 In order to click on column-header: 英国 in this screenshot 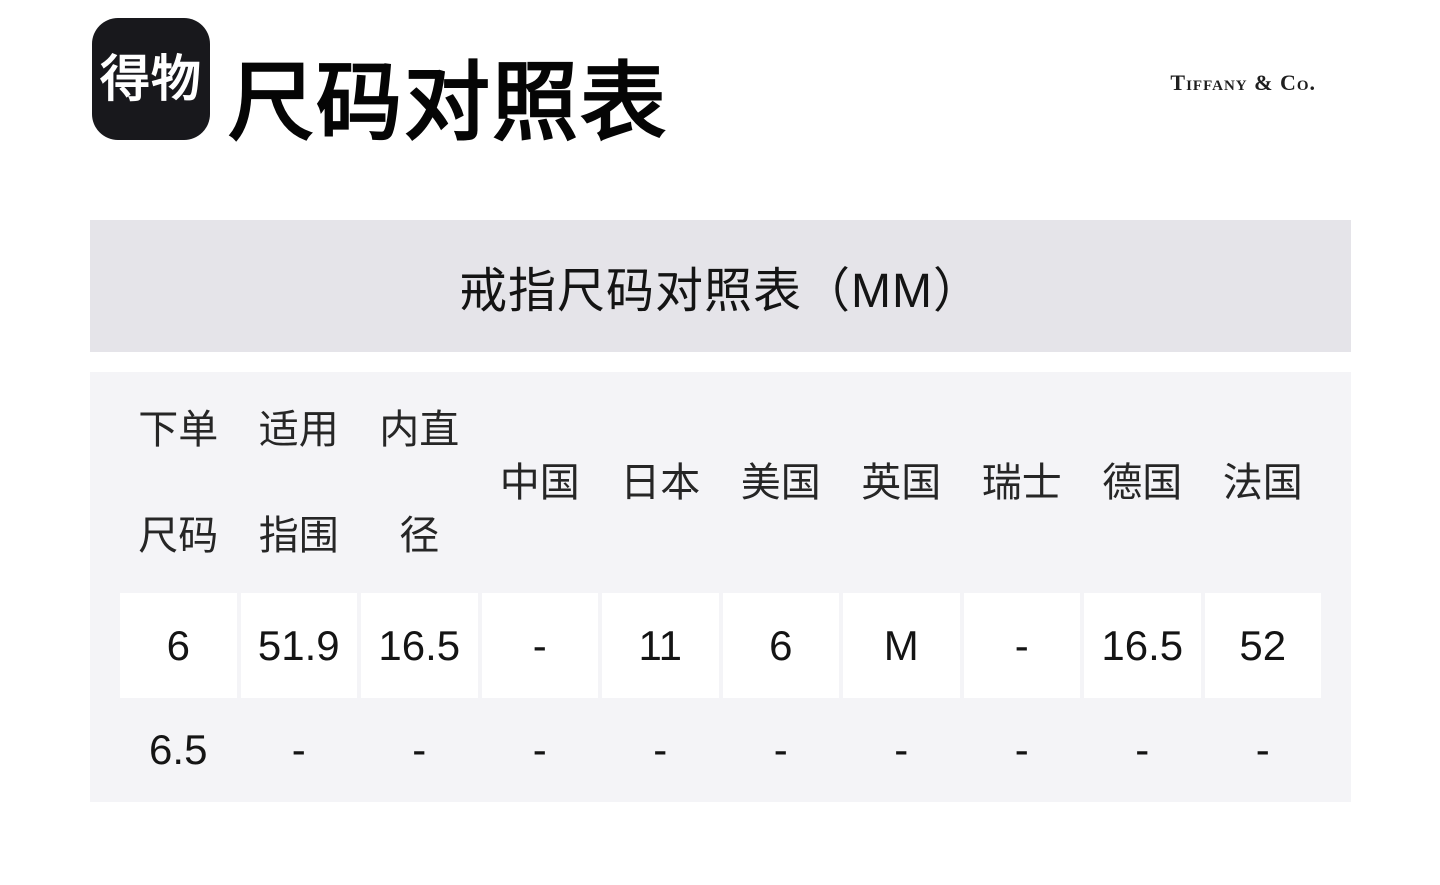, I will do `click(901, 482)`.